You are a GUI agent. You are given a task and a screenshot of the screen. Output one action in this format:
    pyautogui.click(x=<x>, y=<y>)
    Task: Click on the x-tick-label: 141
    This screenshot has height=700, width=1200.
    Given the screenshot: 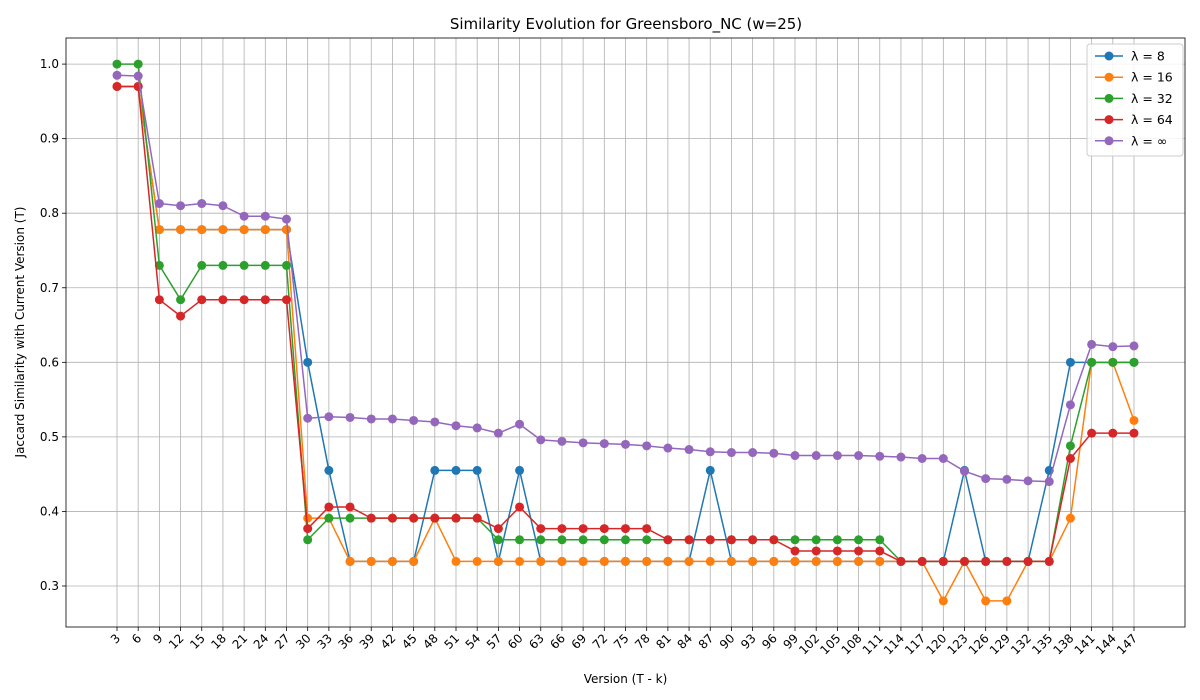 What is the action you would take?
    pyautogui.click(x=1085, y=644)
    